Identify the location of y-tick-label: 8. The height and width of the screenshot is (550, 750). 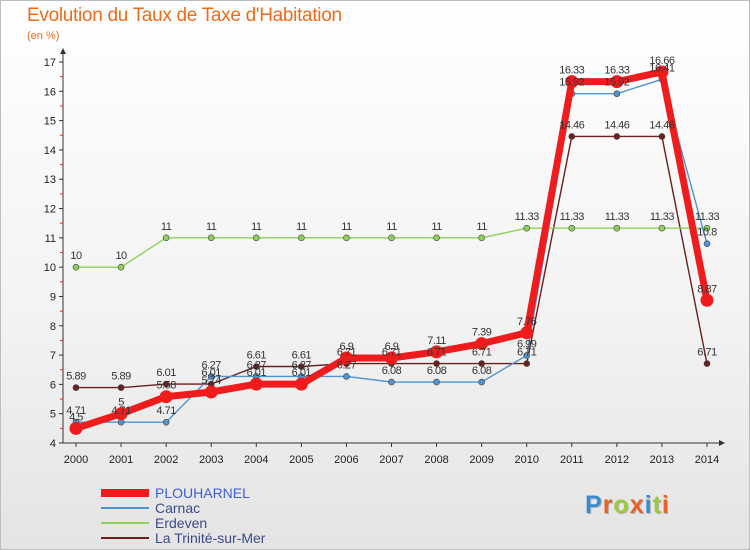
(53, 327).